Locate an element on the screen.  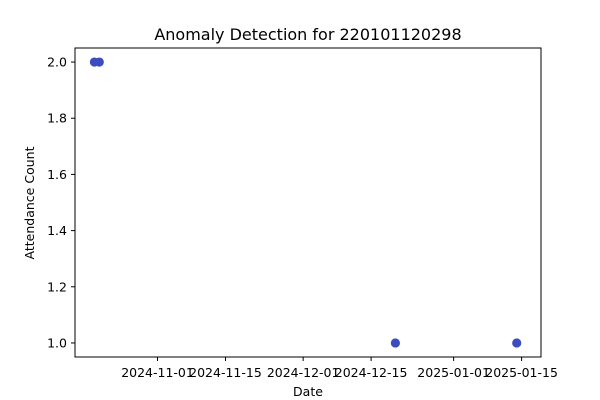
y-tick-label: 1.0 is located at coordinates (57, 342).